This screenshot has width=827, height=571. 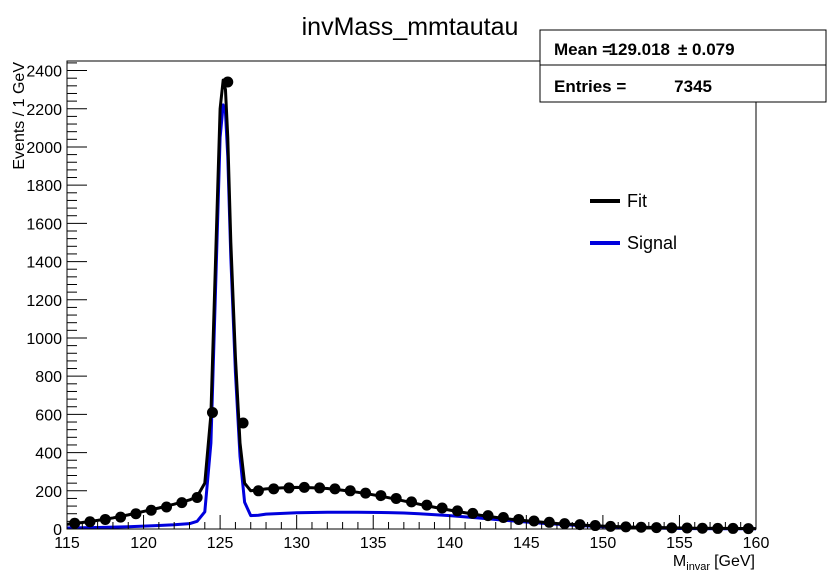 I want to click on legend: Fit Signal, so click(x=633, y=222).